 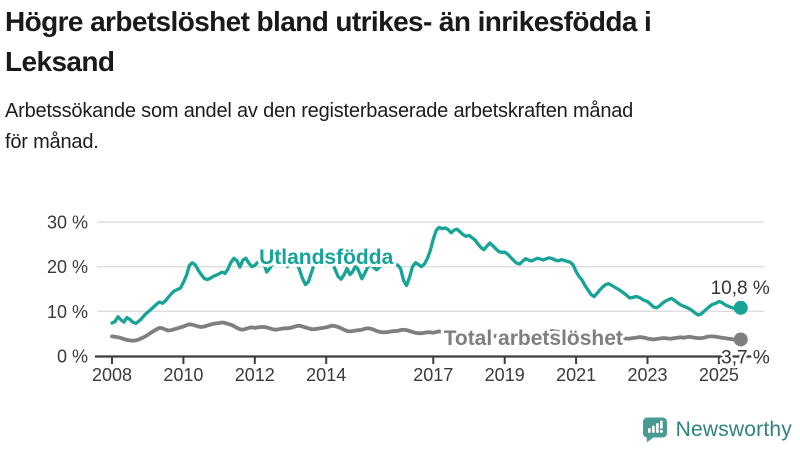 I want to click on series-label-0: Total arbetslöshet, so click(x=533, y=338).